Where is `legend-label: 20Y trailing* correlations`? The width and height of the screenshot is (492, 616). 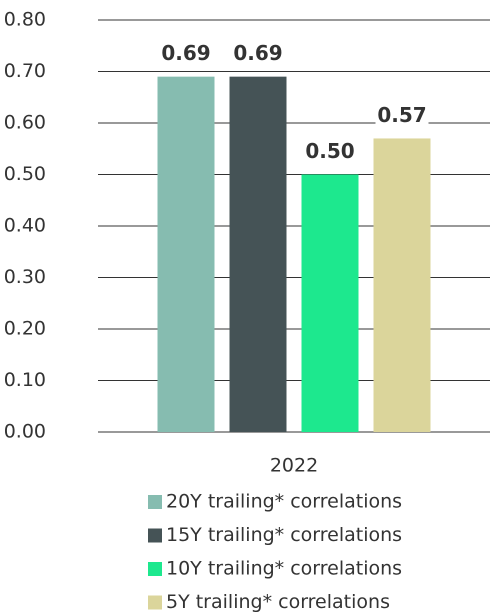
legend-label: 20Y trailing* correlations is located at coordinates (284, 502).